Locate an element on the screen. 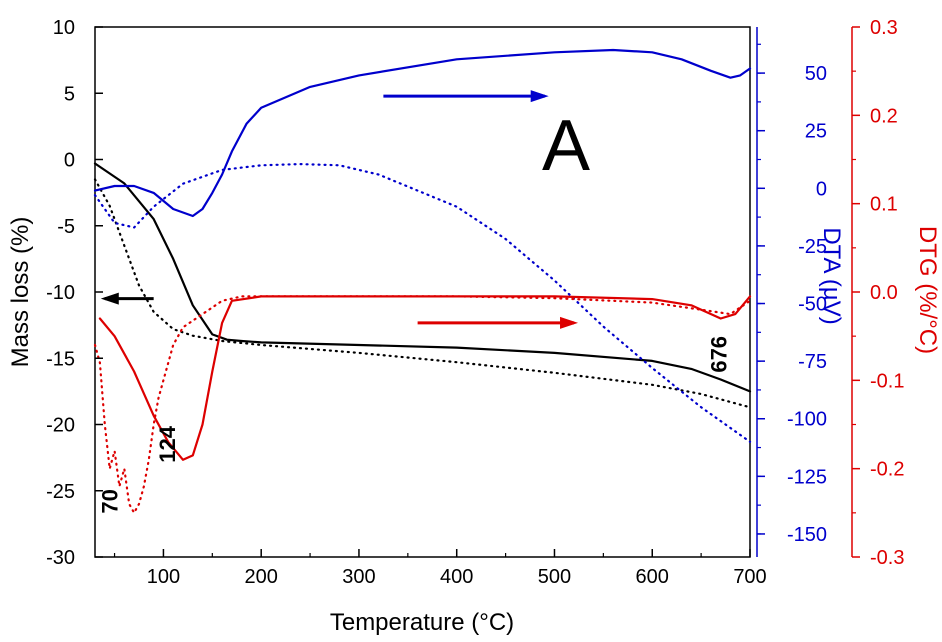  x-axis: 100 200 300 400 500 600 700 is located at coordinates (440, 568).